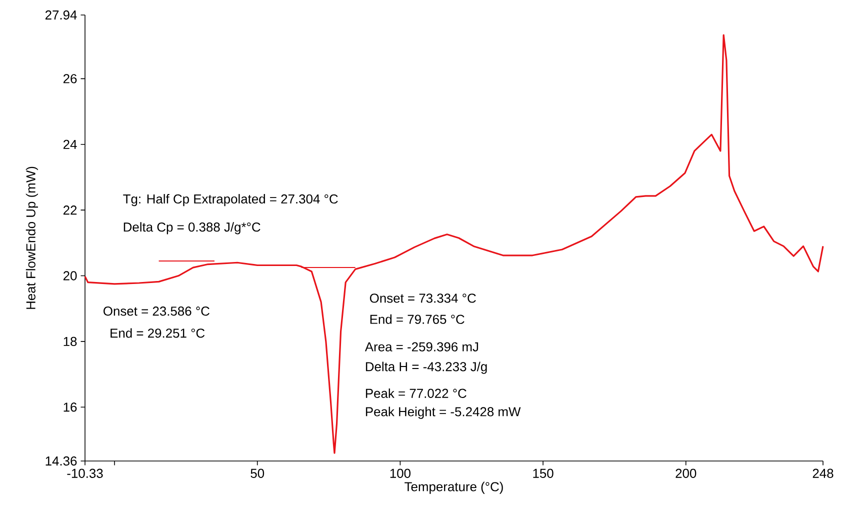 Image resolution: width=845 pixels, height=513 pixels. Describe the element at coordinates (416, 393) in the screenshot. I see `annotation: Peak = 77.022 °C` at that location.